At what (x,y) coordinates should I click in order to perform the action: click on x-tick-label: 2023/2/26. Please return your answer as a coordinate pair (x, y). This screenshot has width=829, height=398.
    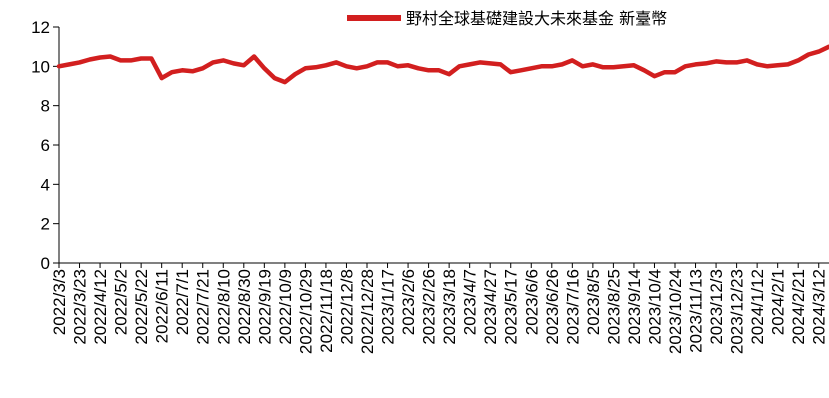
    Looking at the image, I should click on (429, 307).